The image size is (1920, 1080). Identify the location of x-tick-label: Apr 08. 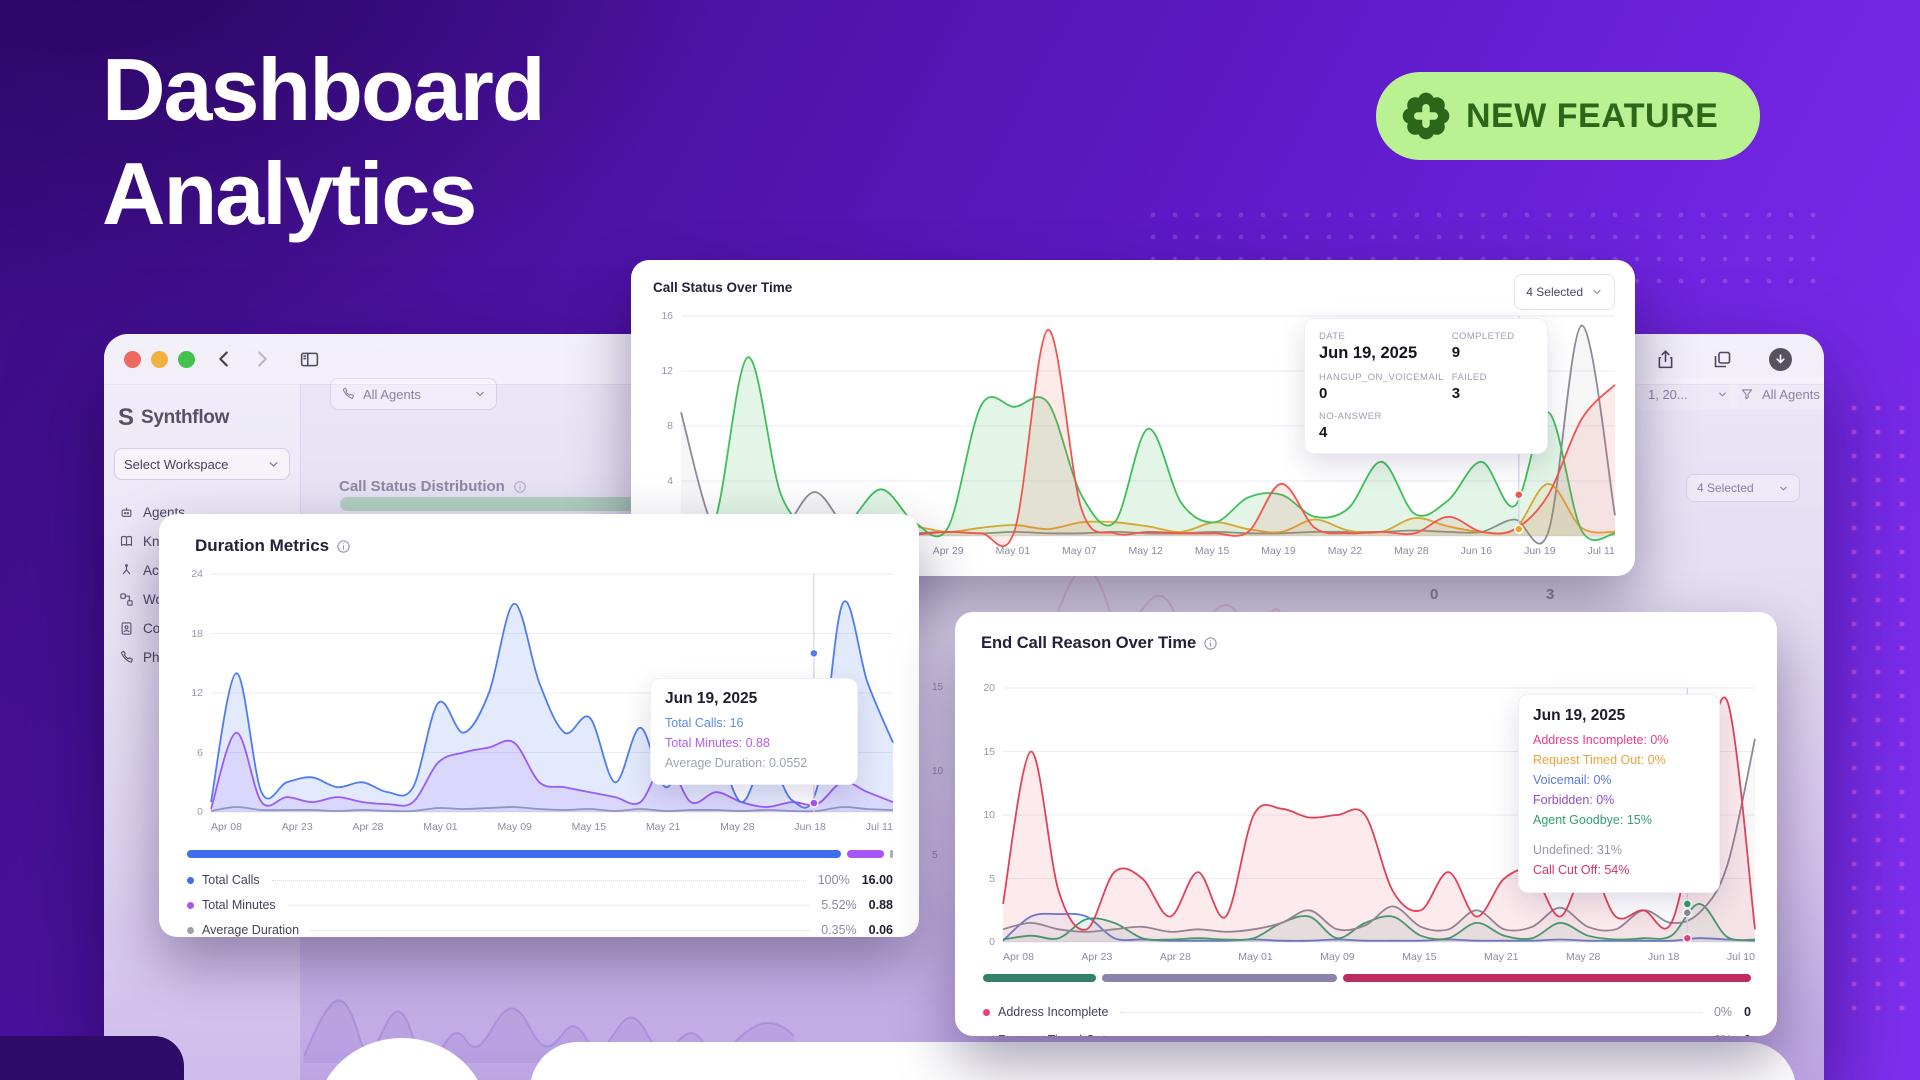
(1018, 957).